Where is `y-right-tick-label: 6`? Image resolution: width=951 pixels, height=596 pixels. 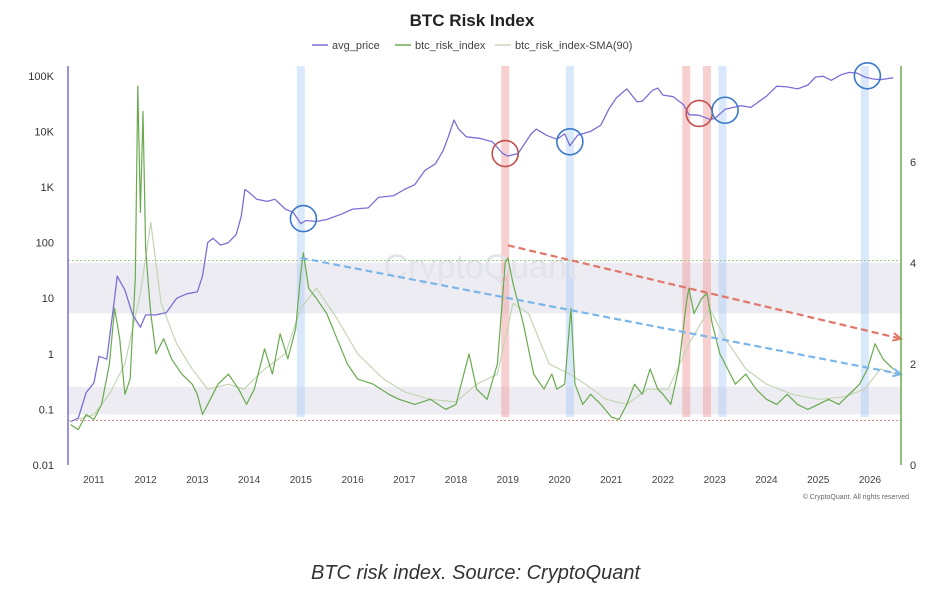 y-right-tick-label: 6 is located at coordinates (913, 163).